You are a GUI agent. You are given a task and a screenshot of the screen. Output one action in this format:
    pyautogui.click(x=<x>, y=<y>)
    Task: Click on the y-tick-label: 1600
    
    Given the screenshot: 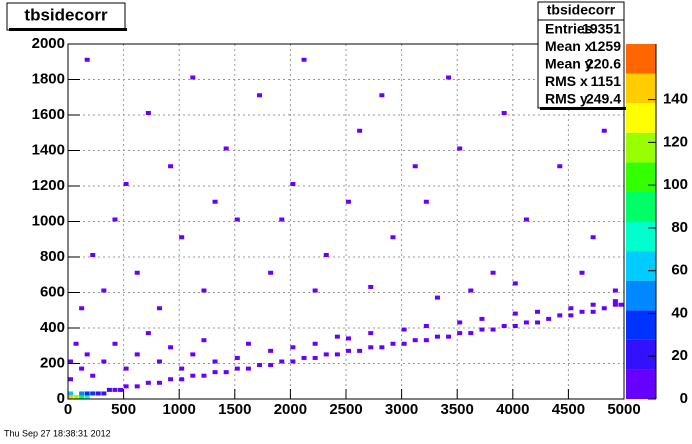 What is the action you would take?
    pyautogui.click(x=48, y=114)
    